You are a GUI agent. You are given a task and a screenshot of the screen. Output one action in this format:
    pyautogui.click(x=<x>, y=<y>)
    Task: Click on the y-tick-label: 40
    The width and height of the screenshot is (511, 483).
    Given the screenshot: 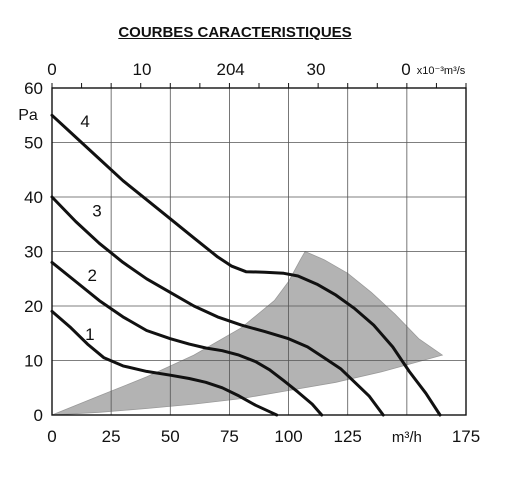 What is the action you would take?
    pyautogui.click(x=33, y=197)
    